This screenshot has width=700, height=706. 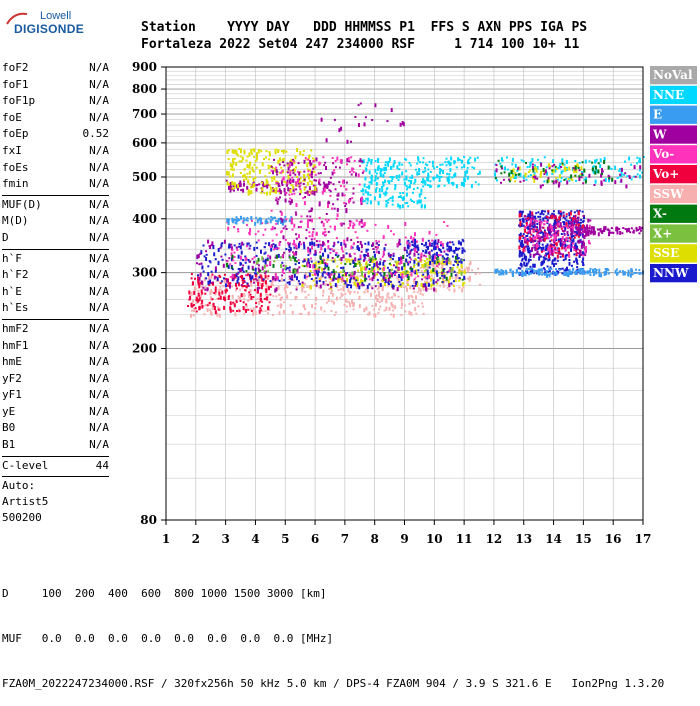 I want to click on x-tick-label: 5, so click(x=285, y=539).